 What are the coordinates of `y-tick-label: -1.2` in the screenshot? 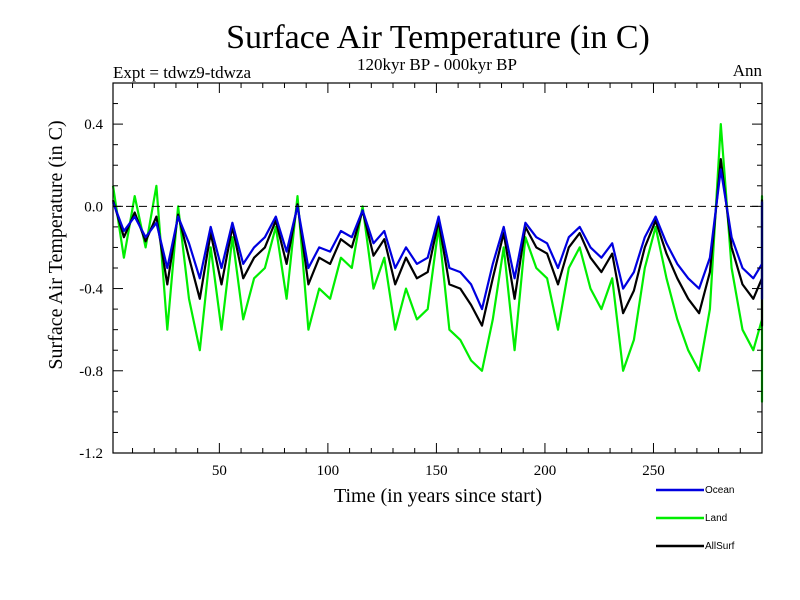 It's located at (91, 454).